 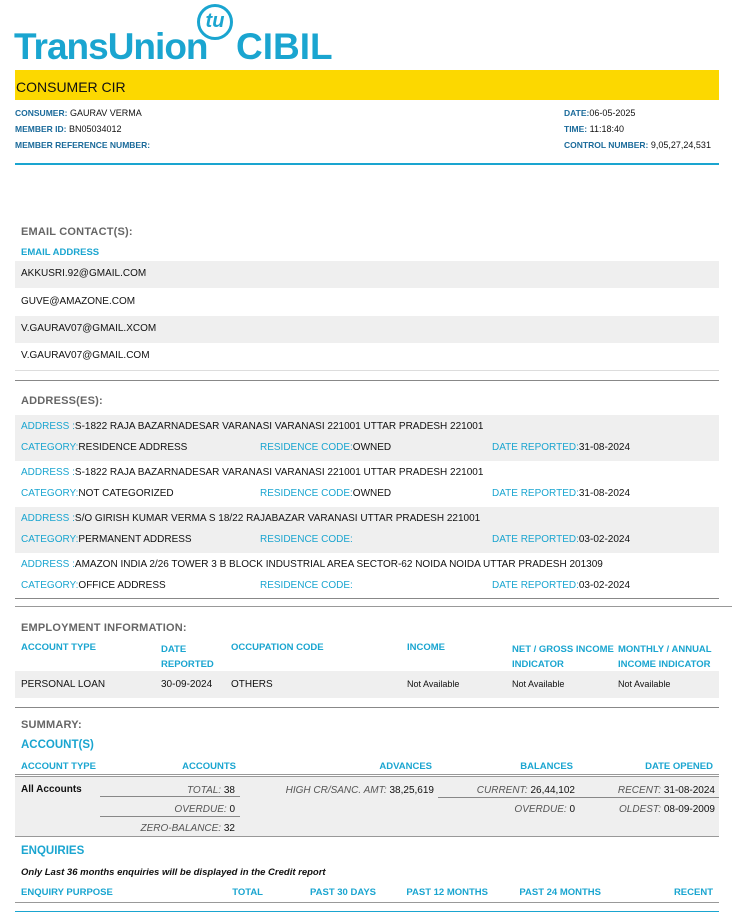 I want to click on email-row: V.GAURAV07@GMAIL.COM, so click(x=367, y=357).